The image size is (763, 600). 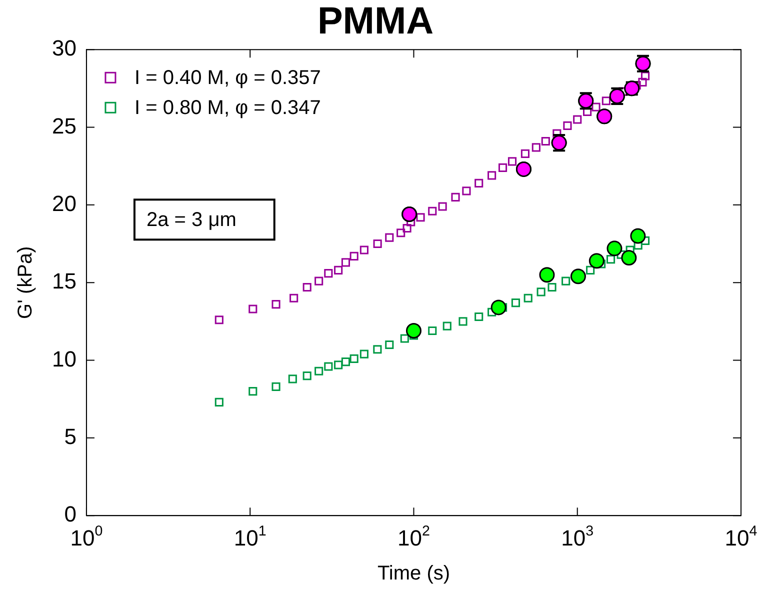 I want to click on y-tick-label: 30, so click(x=64, y=48).